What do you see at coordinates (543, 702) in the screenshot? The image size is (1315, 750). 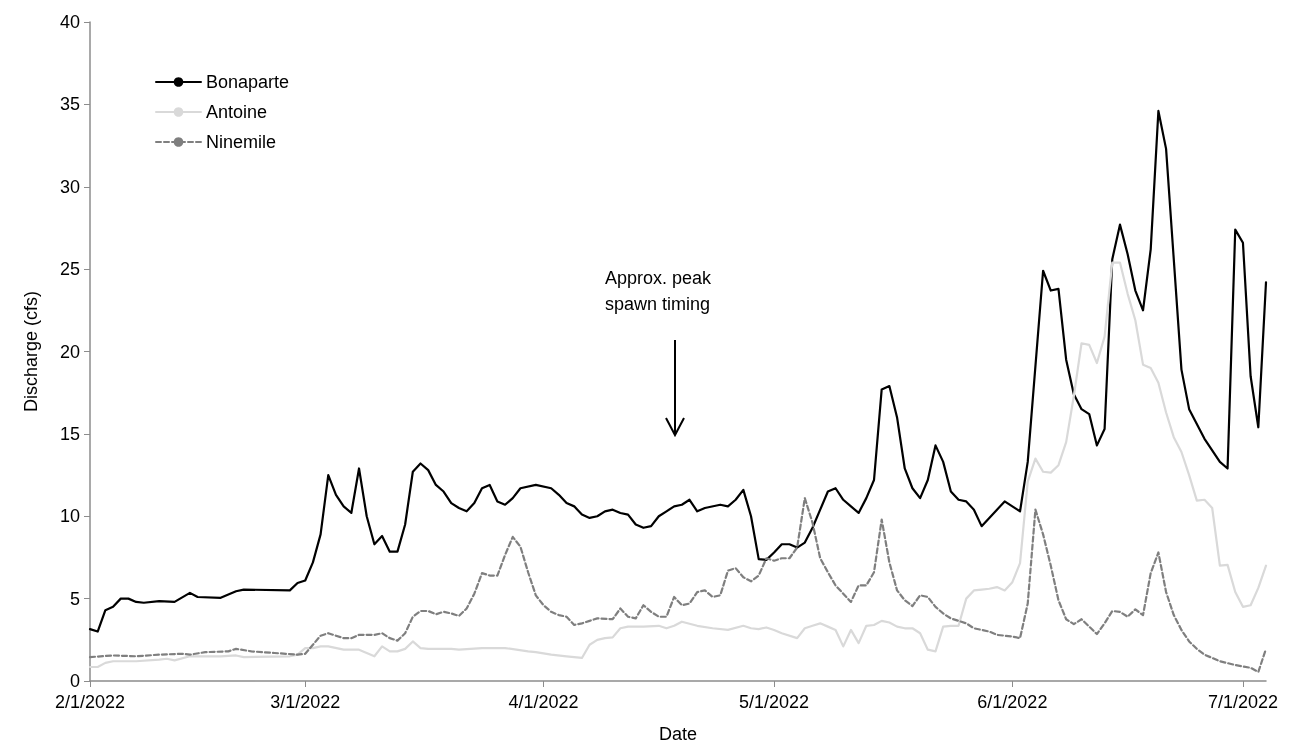 I see `x-tick-label: 4/1/2022` at bounding box center [543, 702].